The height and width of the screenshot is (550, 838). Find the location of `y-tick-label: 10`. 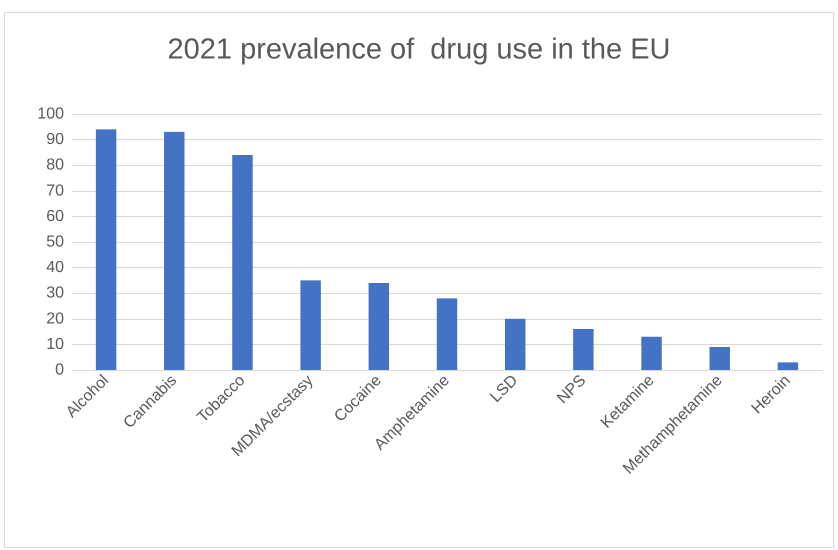

y-tick-label: 10 is located at coordinates (55, 344).